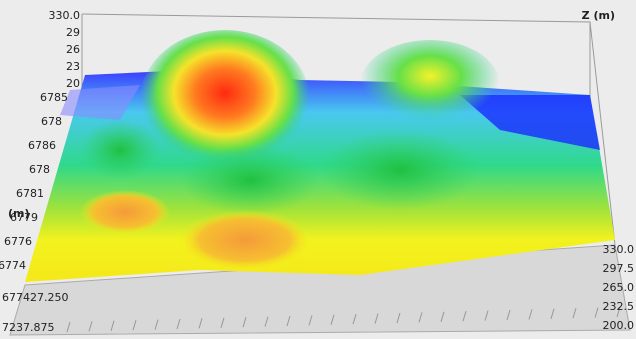 The image size is (636, 339). What do you see at coordinates (54, 97) in the screenshot?
I see `y-tick-label: 6785` at bounding box center [54, 97].